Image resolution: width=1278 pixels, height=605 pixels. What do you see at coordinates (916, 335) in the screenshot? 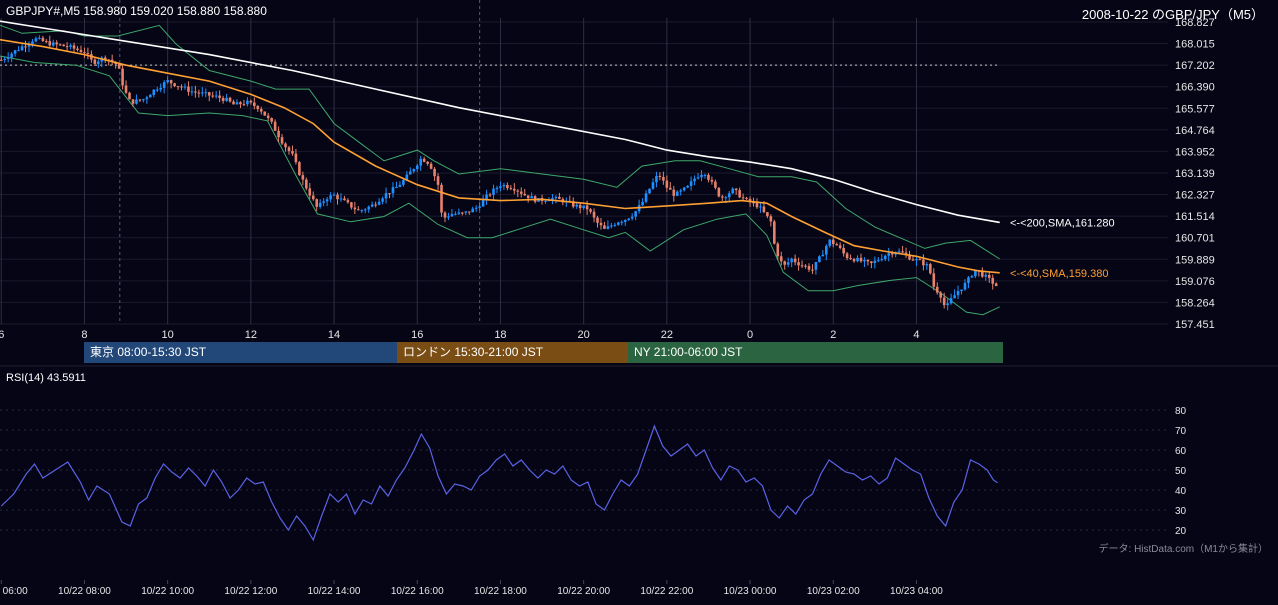
I see `hour-tick-label: 4` at bounding box center [916, 335].